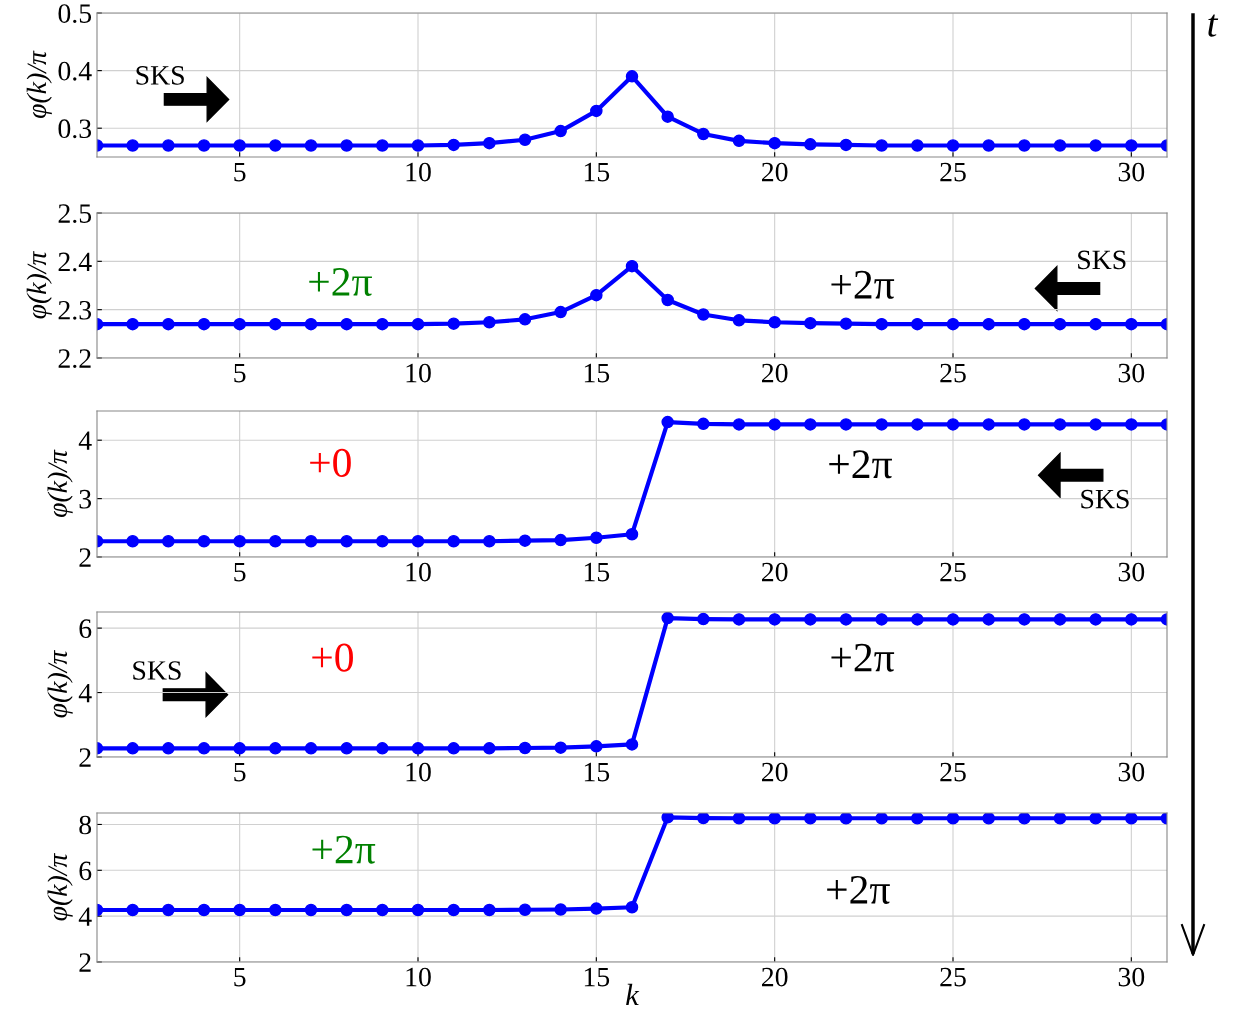  I want to click on y-tick-label: 0.4, so click(75, 71).